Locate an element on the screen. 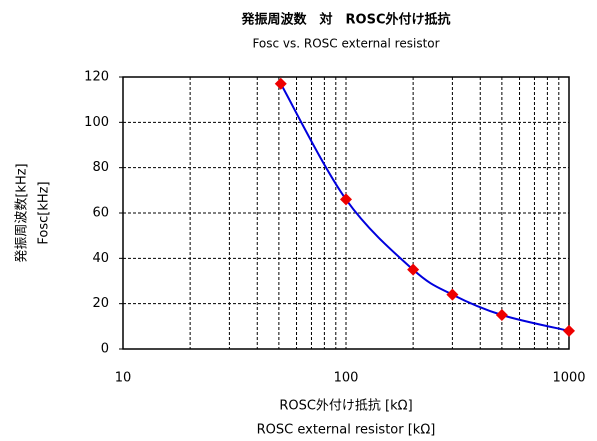 Image resolution: width=597 pixels, height=441 pixels. y-tick-label: 40 is located at coordinates (100, 258).